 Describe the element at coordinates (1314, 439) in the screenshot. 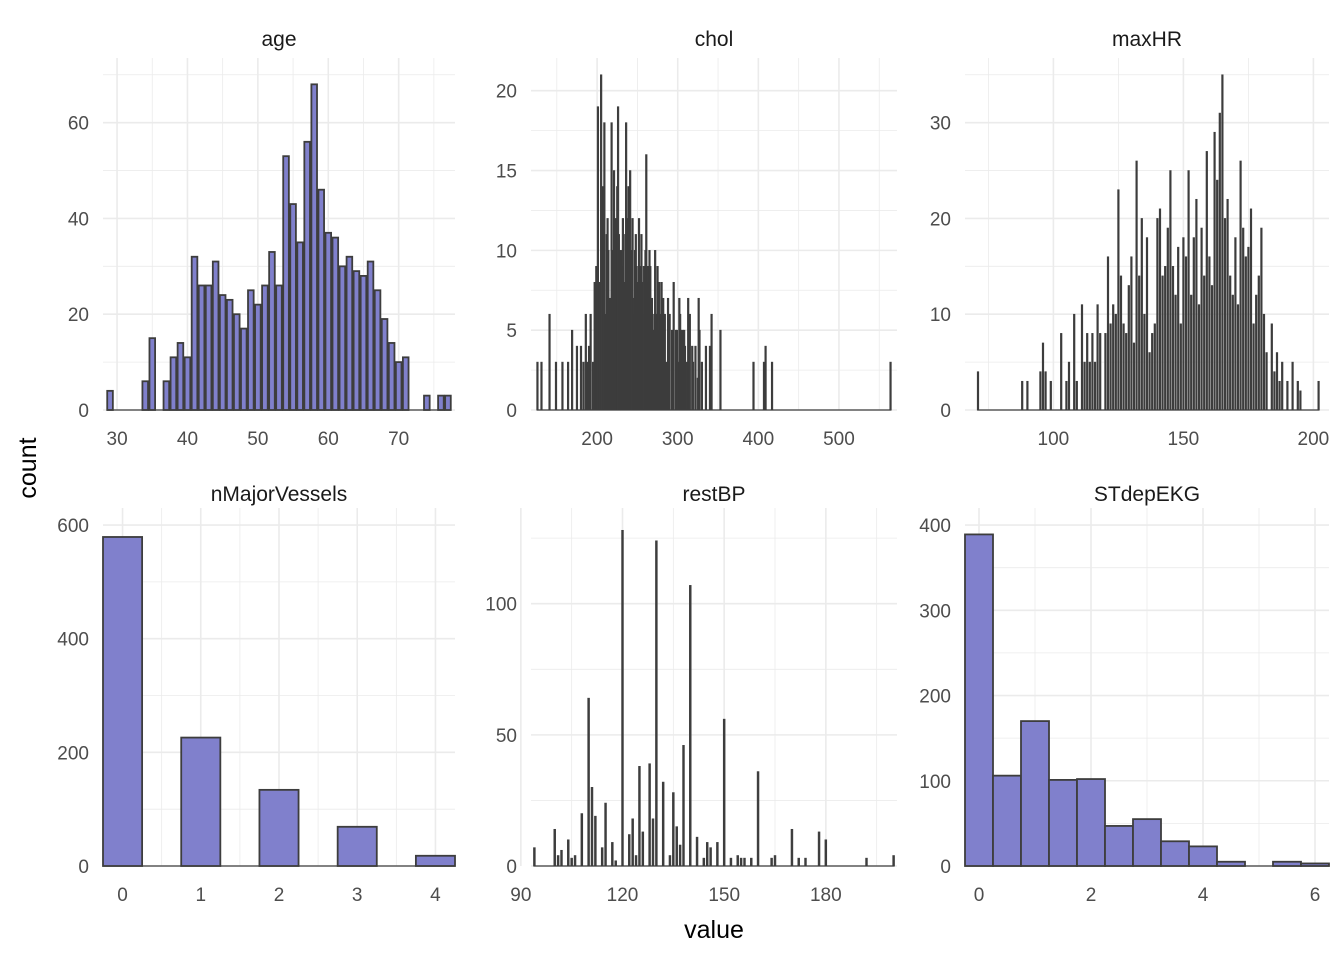

I see `x-tick-label: 200` at that location.